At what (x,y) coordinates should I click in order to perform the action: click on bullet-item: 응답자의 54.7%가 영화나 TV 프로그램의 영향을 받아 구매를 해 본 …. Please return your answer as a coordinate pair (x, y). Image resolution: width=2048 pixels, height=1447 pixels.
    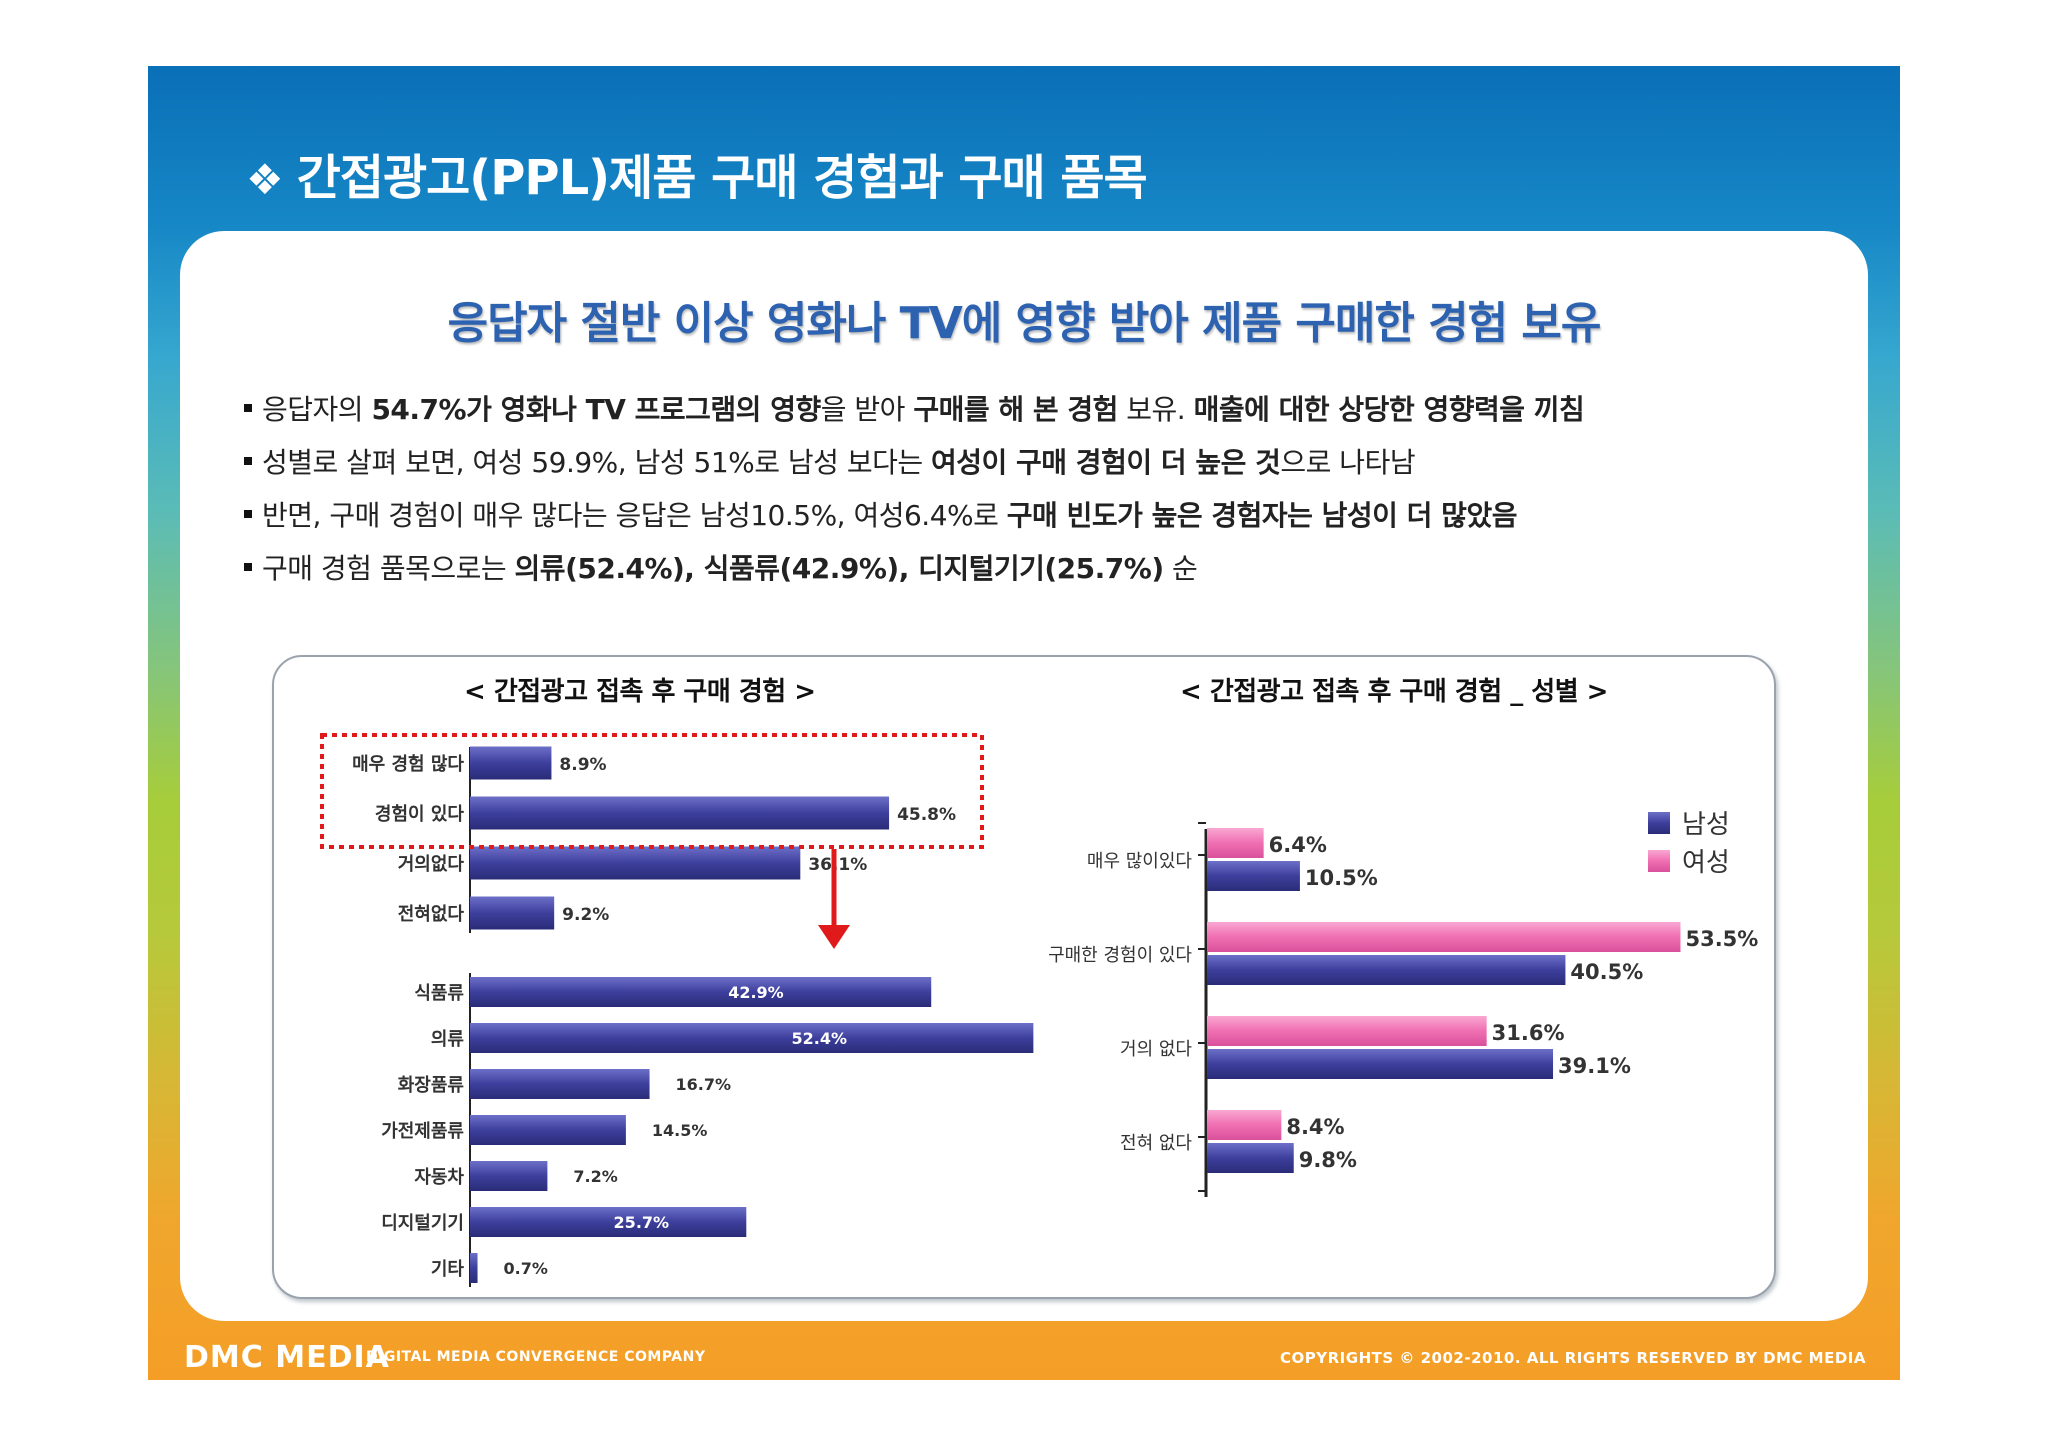
    Looking at the image, I should click on (914, 408).